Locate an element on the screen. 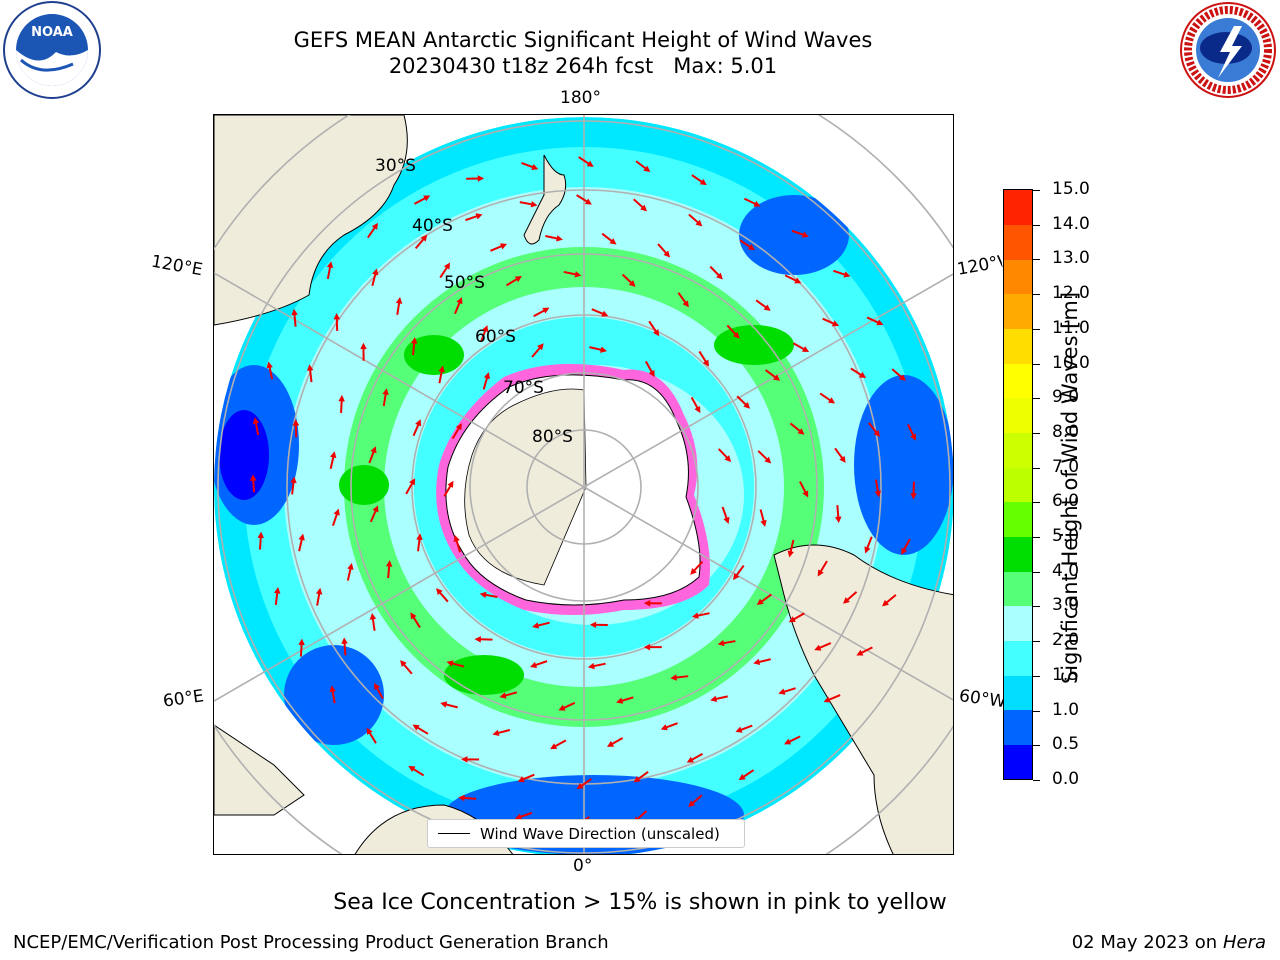 The width and height of the screenshot is (1280, 960). footer-date: 02 May 2023 on Hera is located at coordinates (1169, 942).